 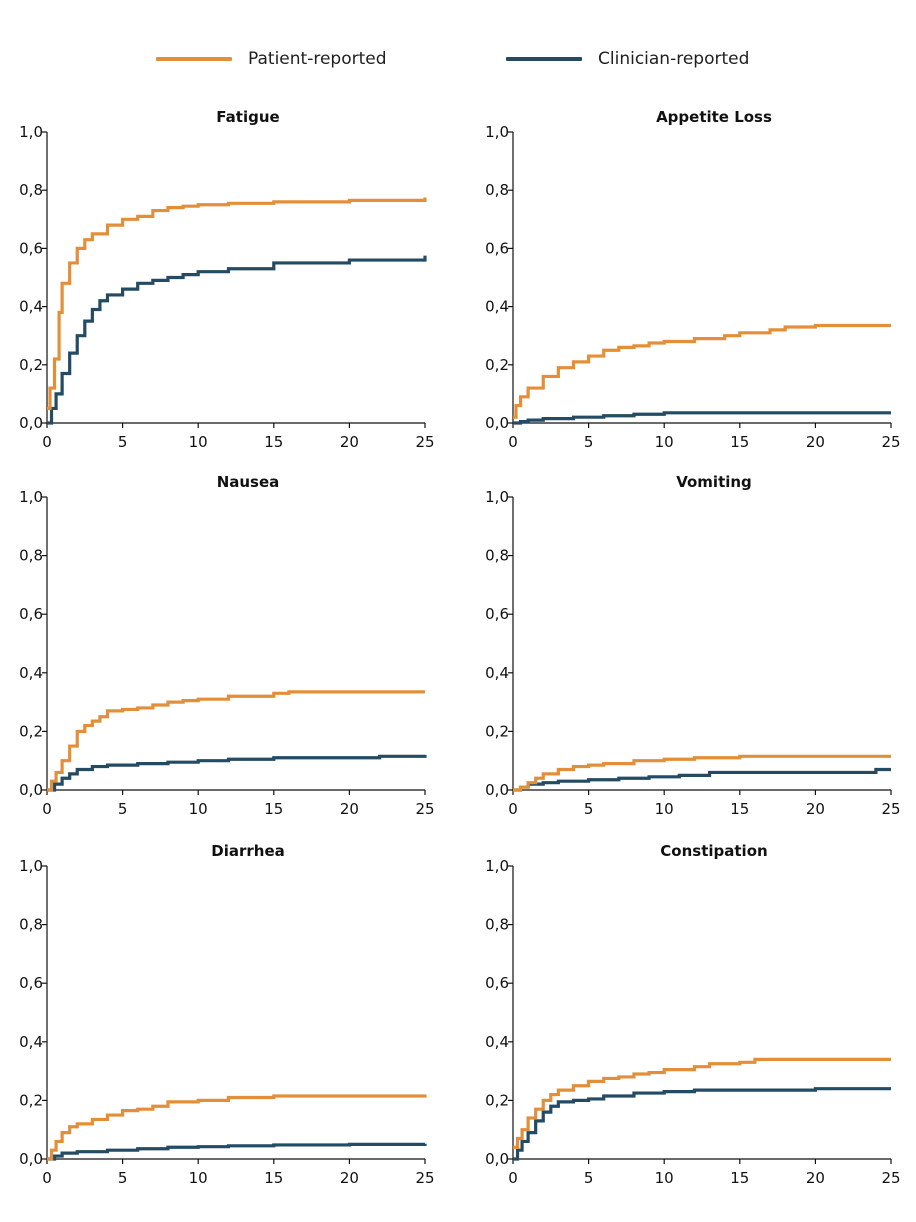 I want to click on series-line-diarrhea-patient-reported, so click(x=237, y=1127).